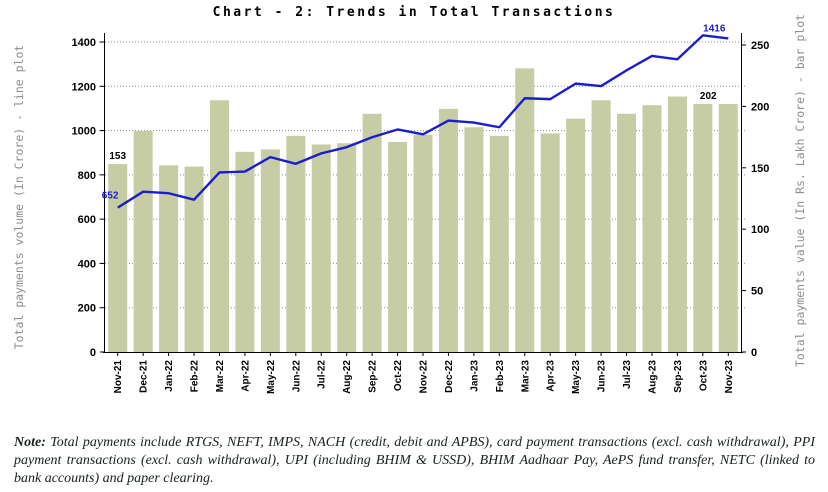  What do you see at coordinates (169, 376) in the screenshot?
I see `x-tick-label-Jan-22: Jan-22` at bounding box center [169, 376].